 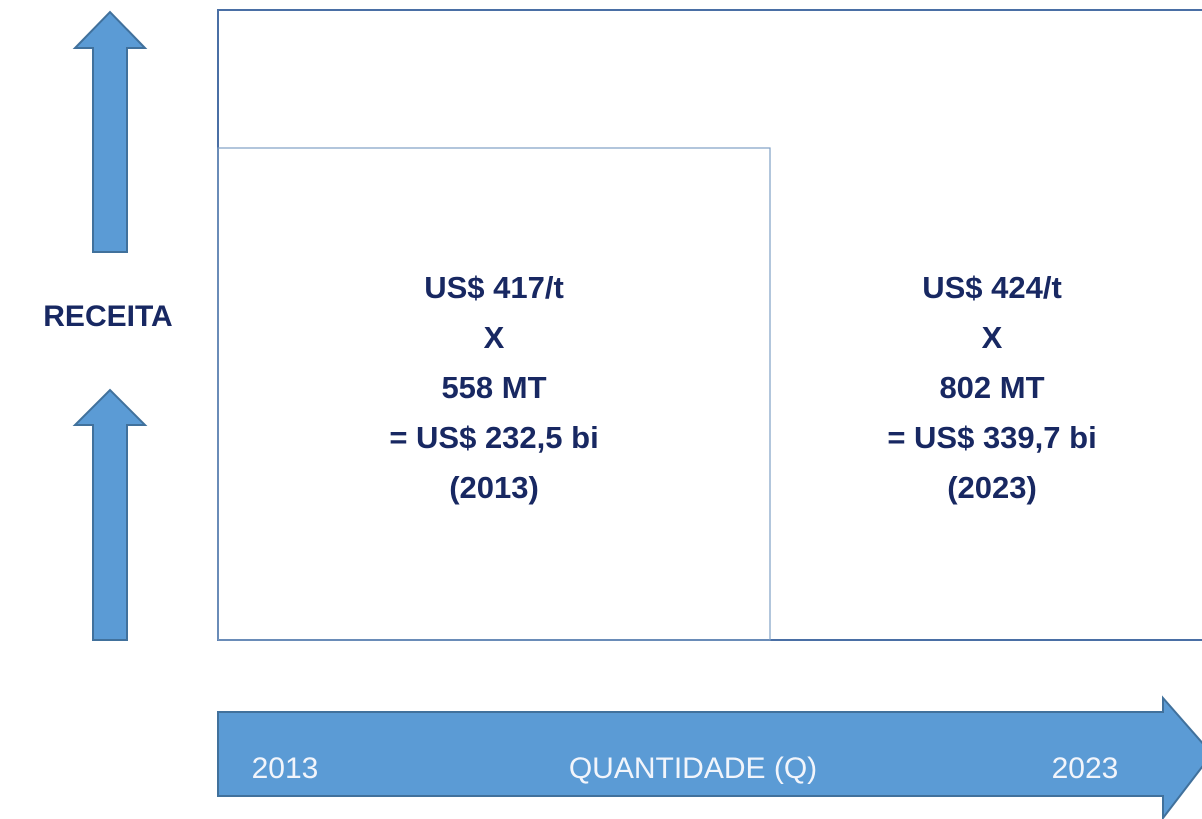 I want to click on block-line: US$ 424/t, so click(x=992, y=287).